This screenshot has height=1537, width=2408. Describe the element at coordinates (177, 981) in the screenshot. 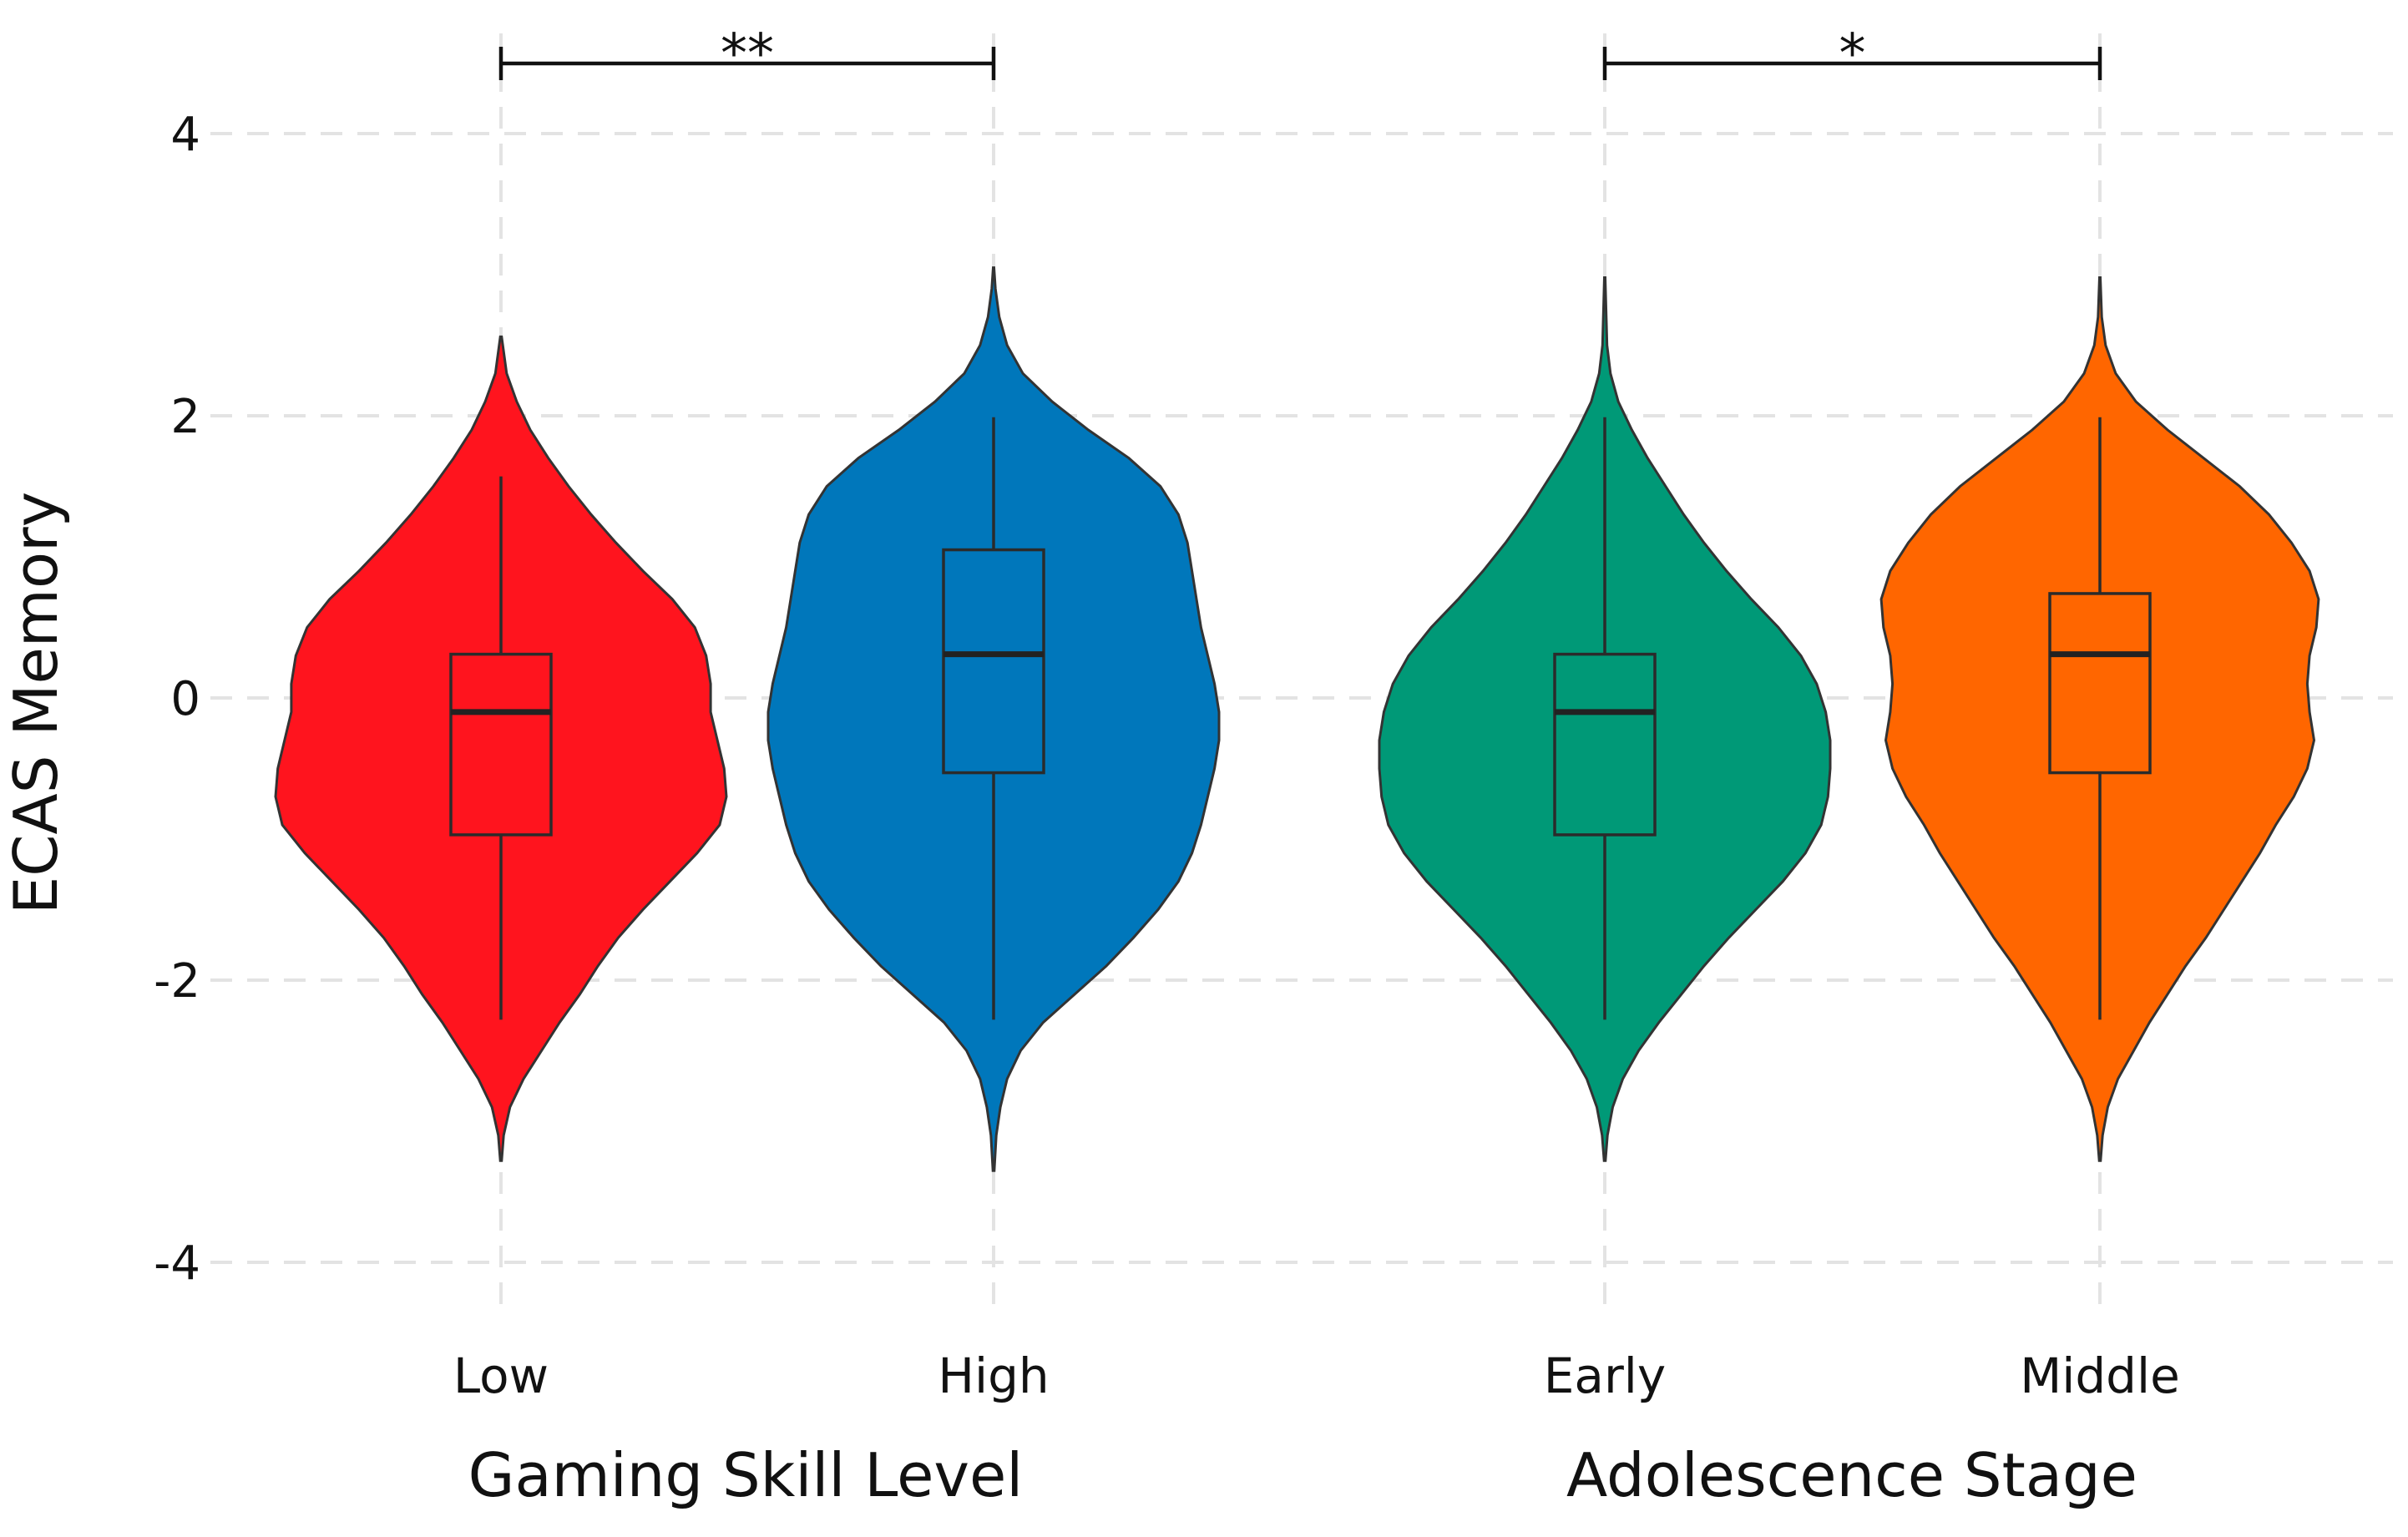

I see `y-tick-label: -2` at that location.